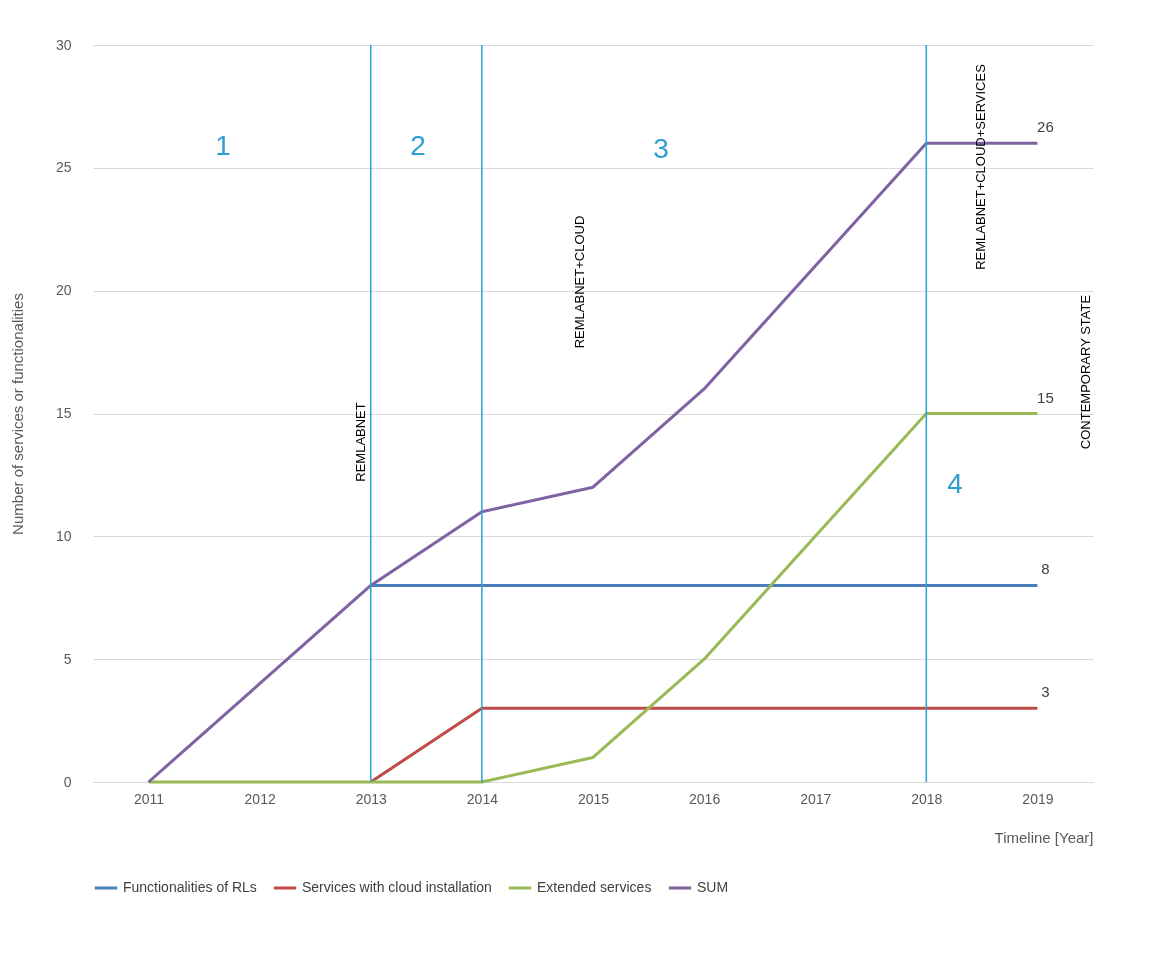  What do you see at coordinates (223, 145) in the screenshot?
I see `annotation: 1` at bounding box center [223, 145].